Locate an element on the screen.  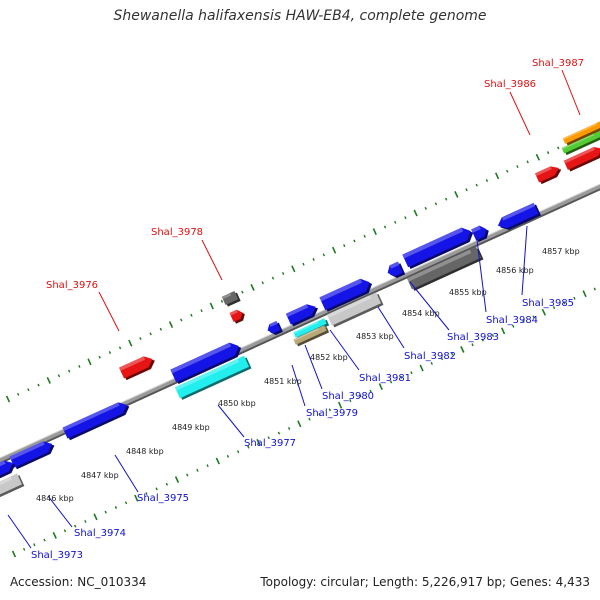
gene-label-forward: Shal_3987 is located at coordinates (558, 63).